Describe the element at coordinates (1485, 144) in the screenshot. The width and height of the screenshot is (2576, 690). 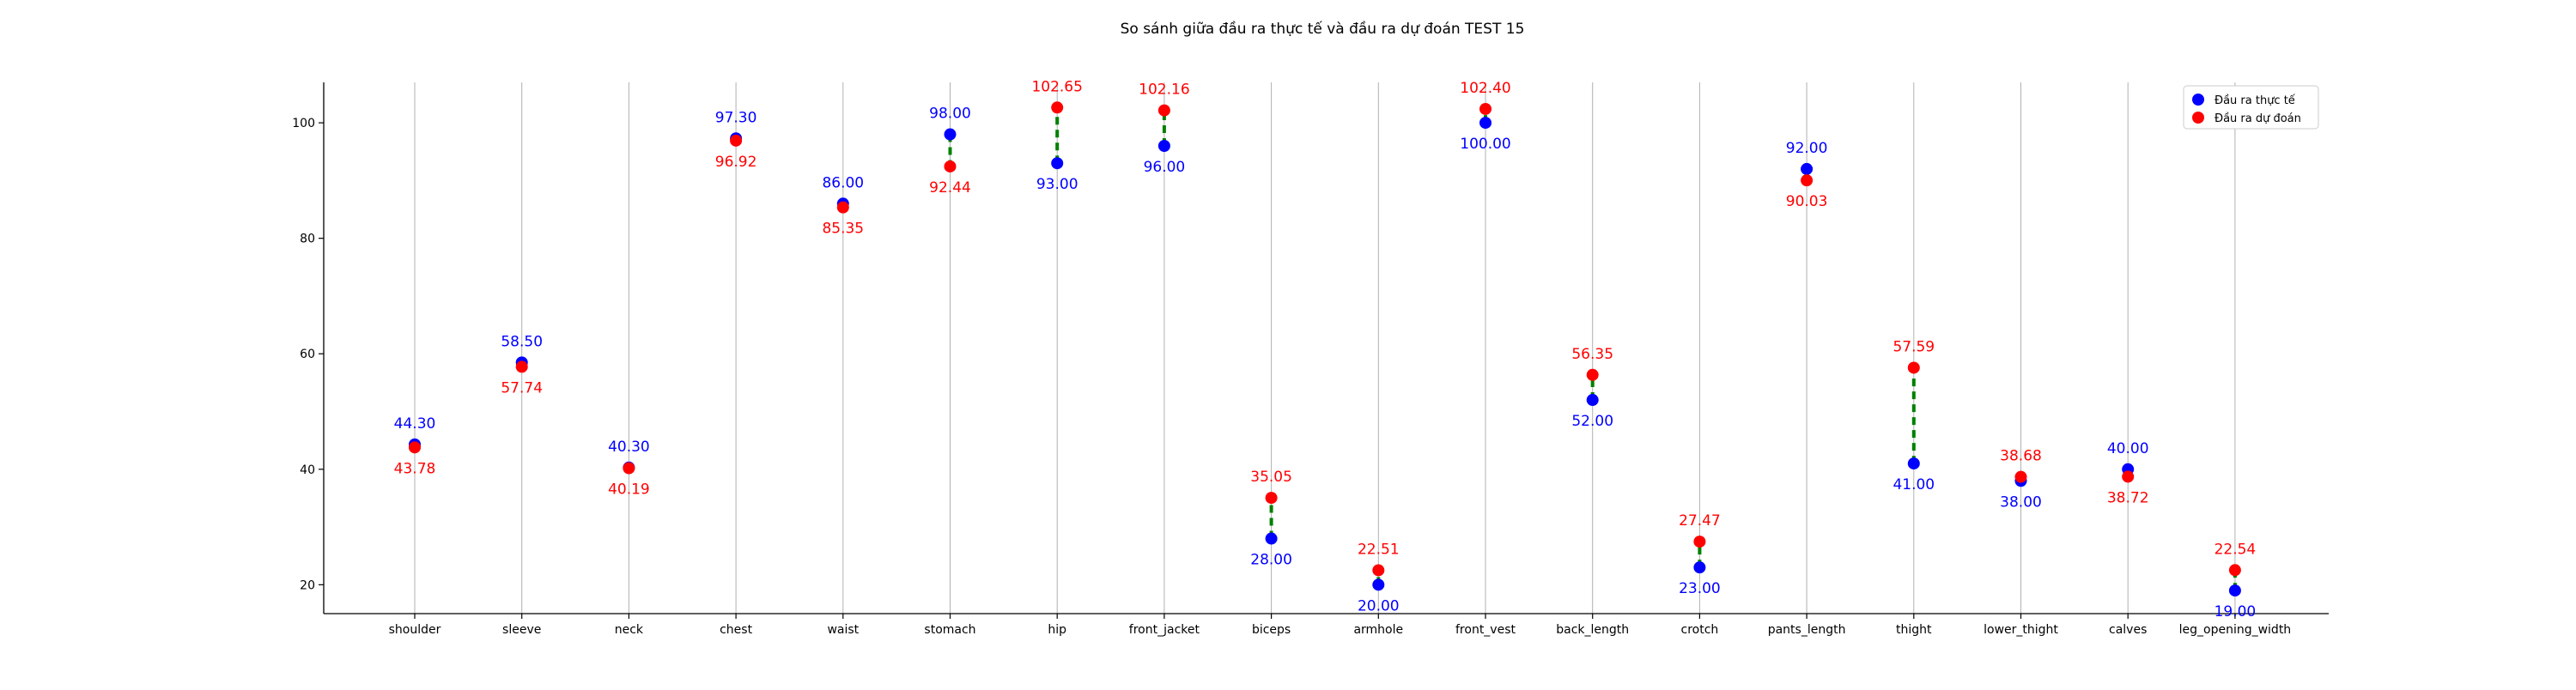
I see `actual-value-label: 100.00` at that location.